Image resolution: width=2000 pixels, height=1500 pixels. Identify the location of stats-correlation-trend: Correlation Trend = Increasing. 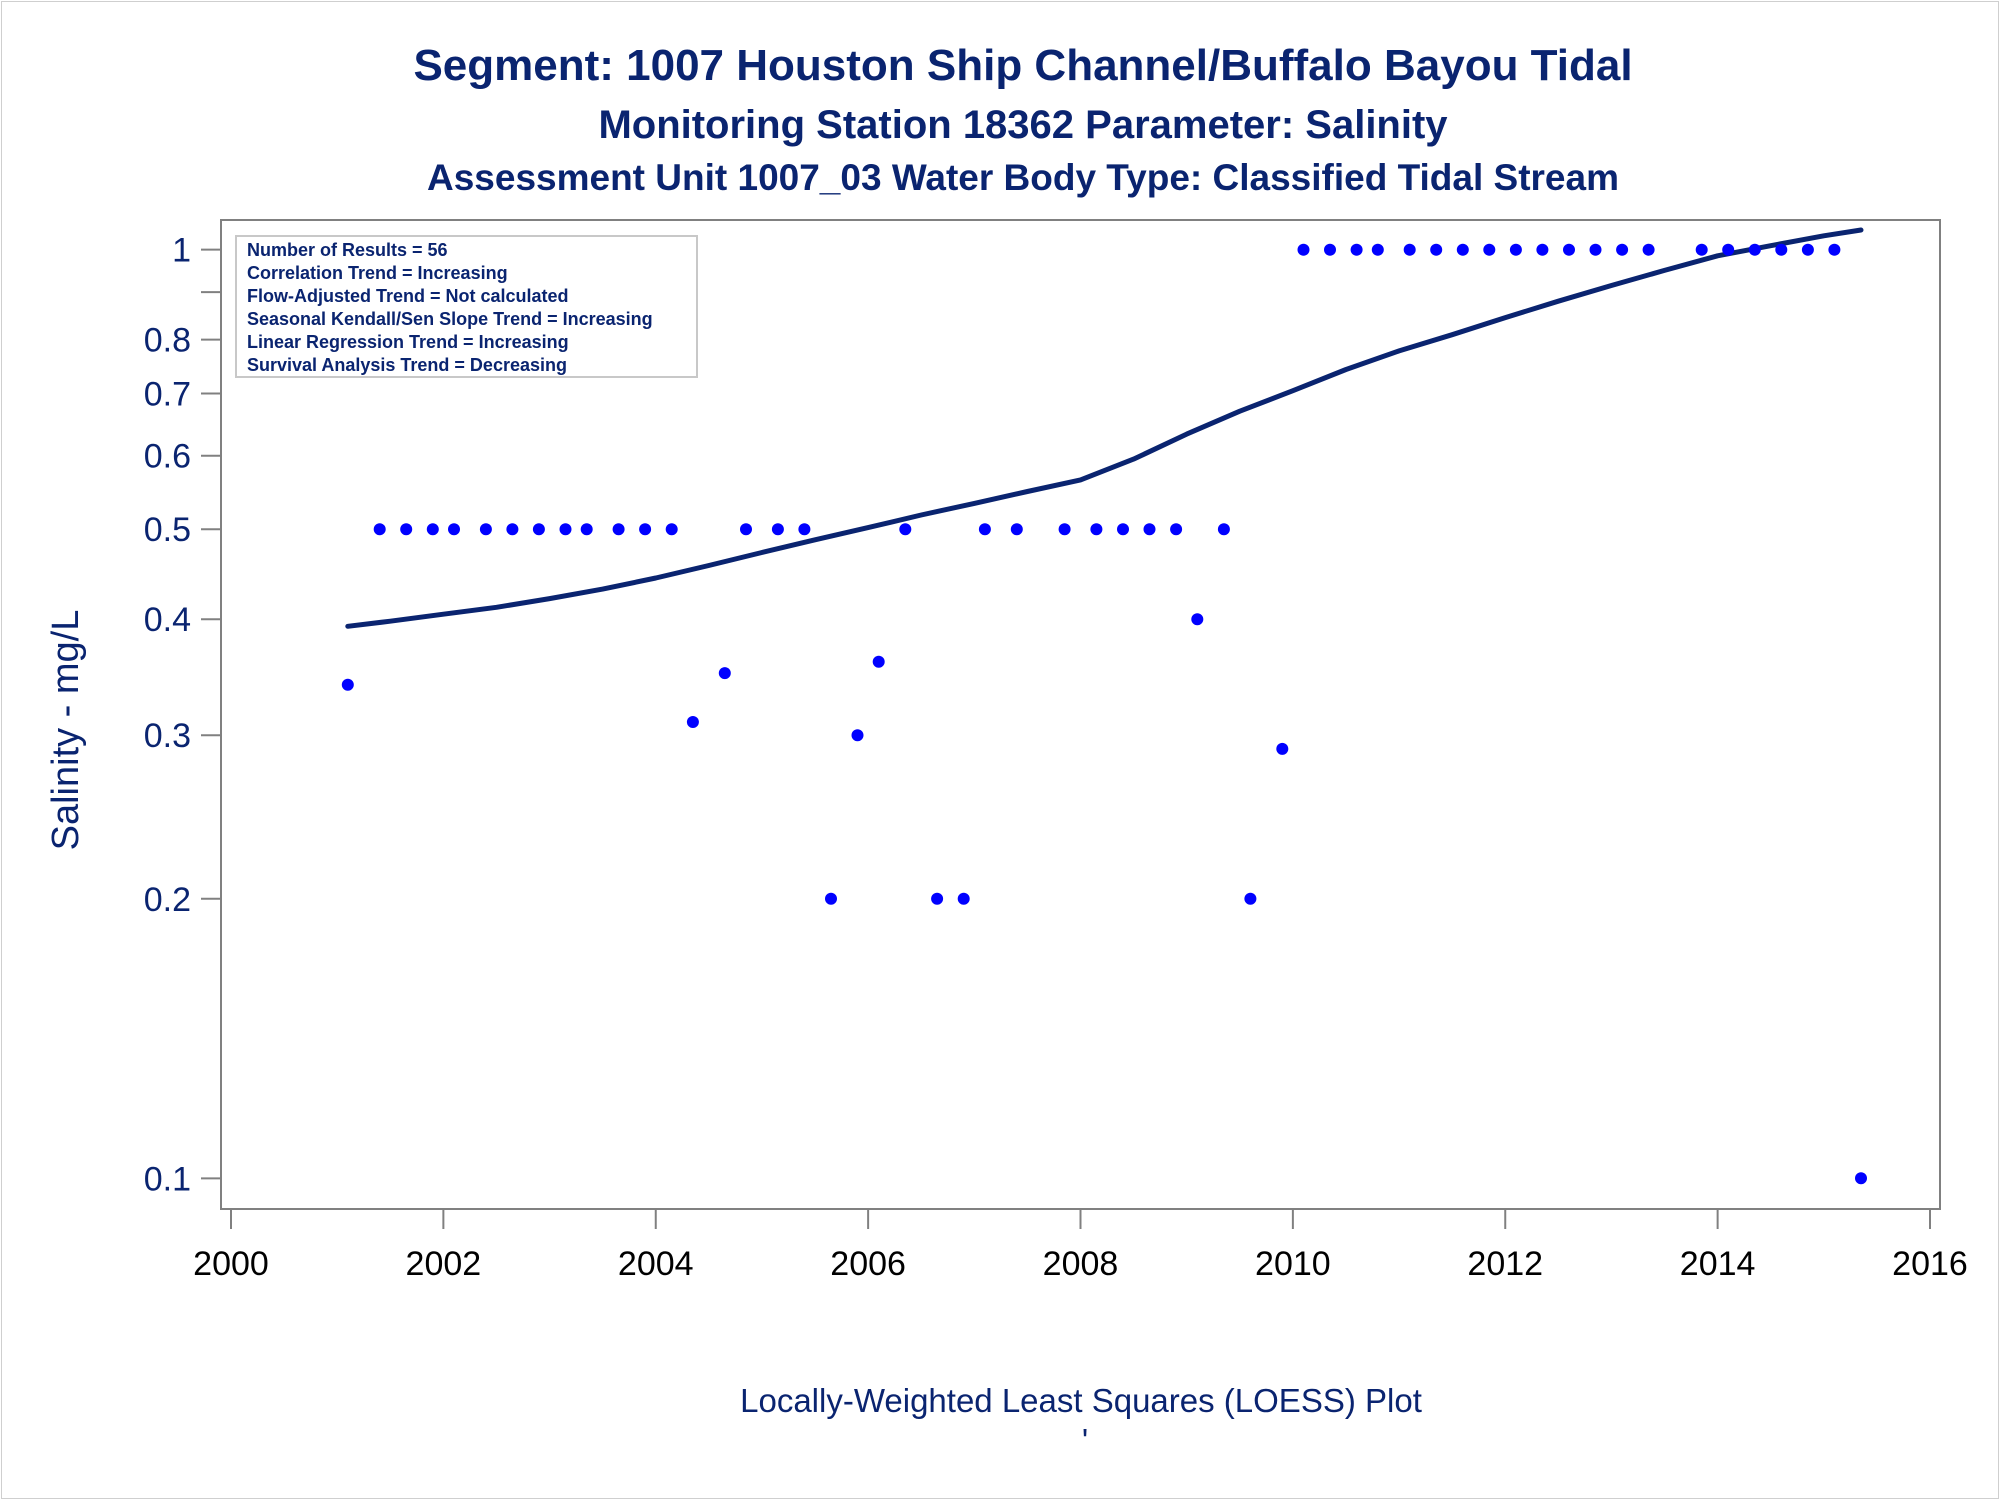
(377, 273).